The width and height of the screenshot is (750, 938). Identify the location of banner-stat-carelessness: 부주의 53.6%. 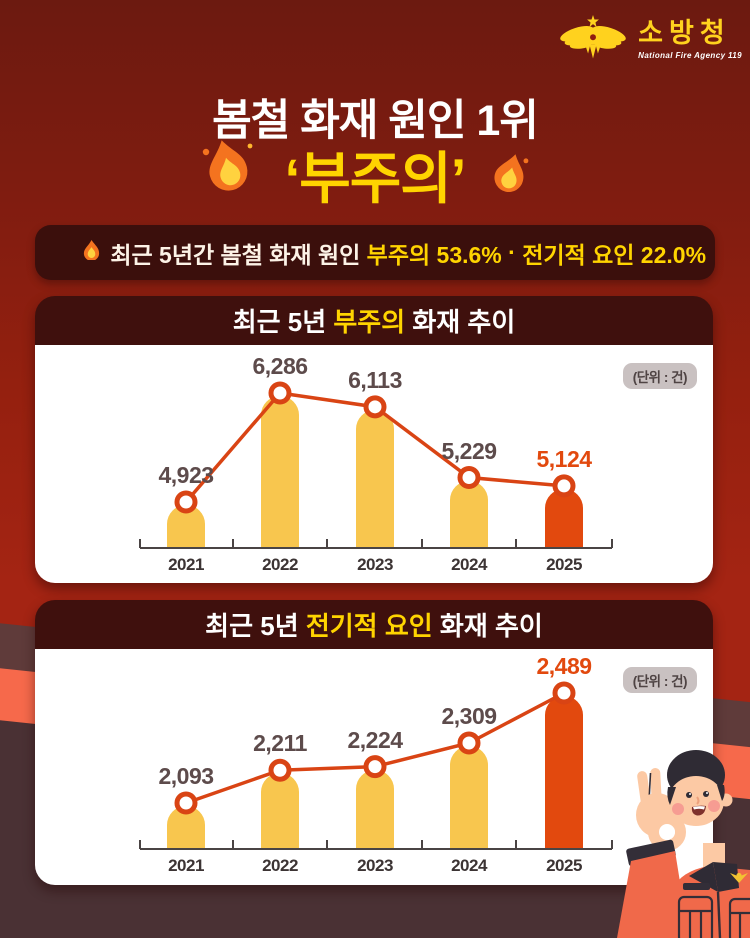
(434, 254).